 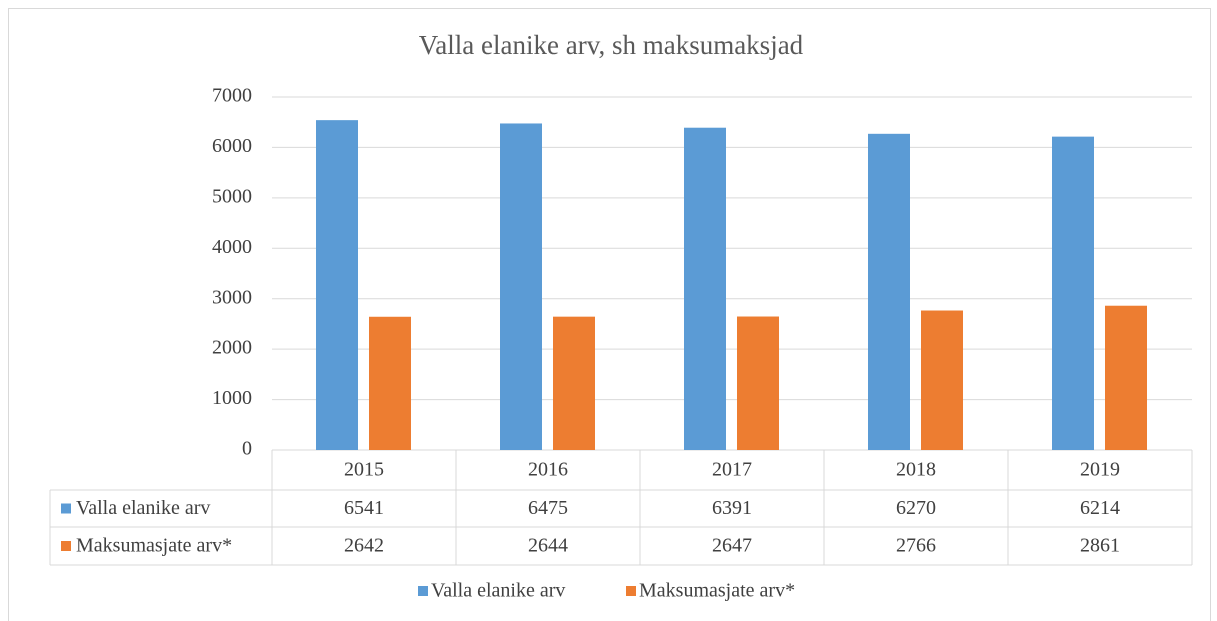 I want to click on y-tick-label: 6000, so click(x=232, y=146).